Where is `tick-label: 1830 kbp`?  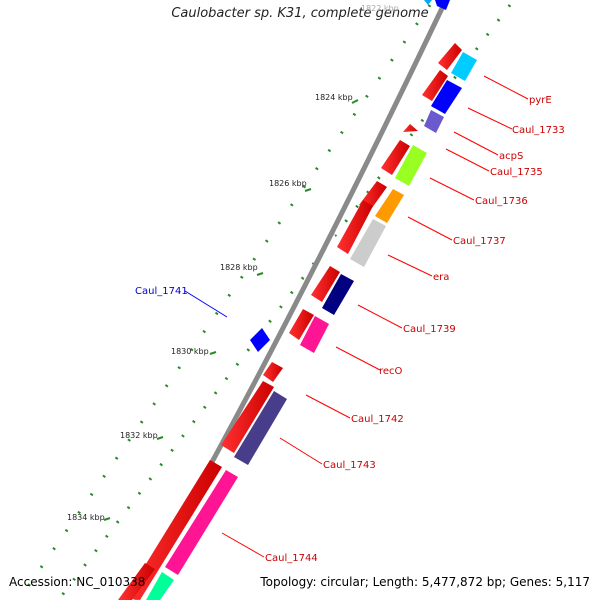
tick-label: 1830 kbp is located at coordinates (190, 351).